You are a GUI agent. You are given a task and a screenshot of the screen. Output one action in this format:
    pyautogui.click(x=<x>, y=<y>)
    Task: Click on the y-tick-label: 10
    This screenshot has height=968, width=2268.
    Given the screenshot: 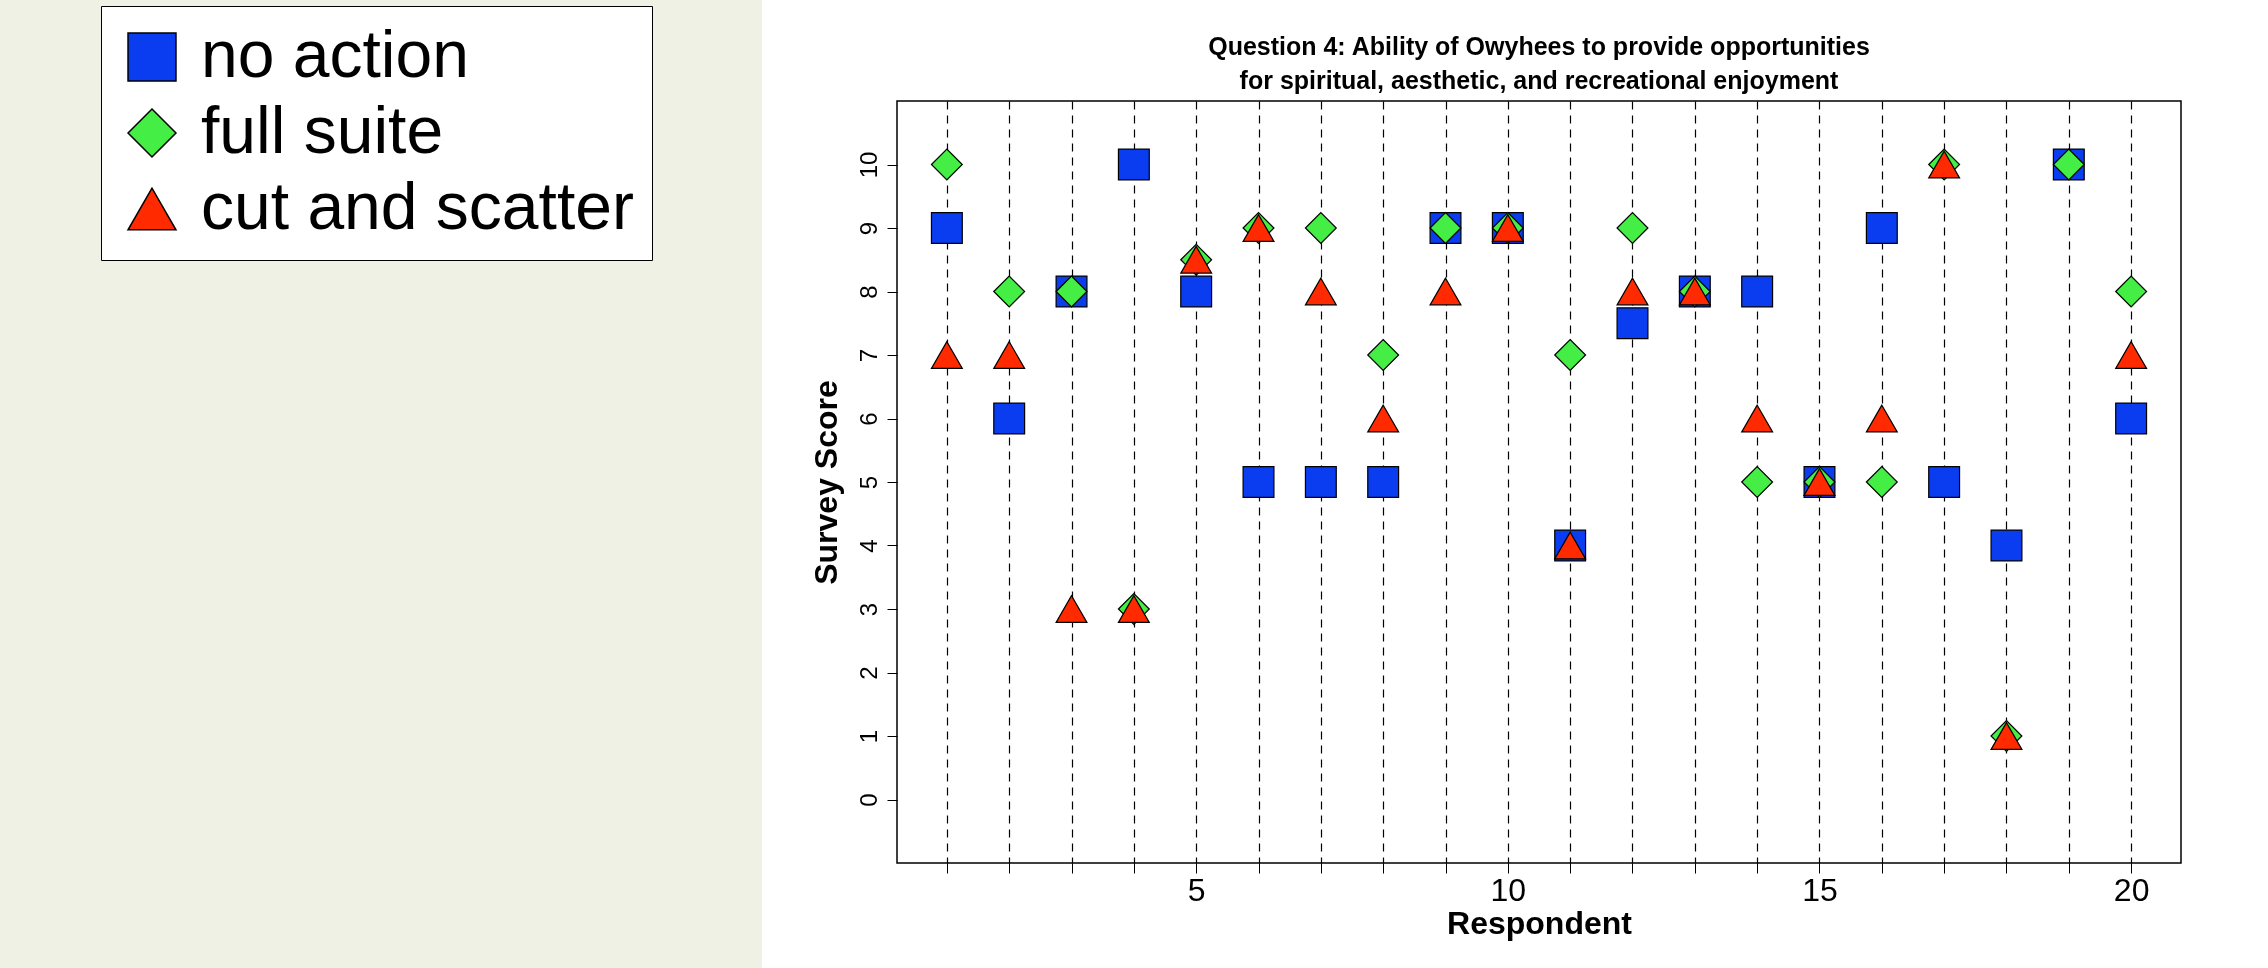 What is the action you would take?
    pyautogui.click(x=868, y=165)
    